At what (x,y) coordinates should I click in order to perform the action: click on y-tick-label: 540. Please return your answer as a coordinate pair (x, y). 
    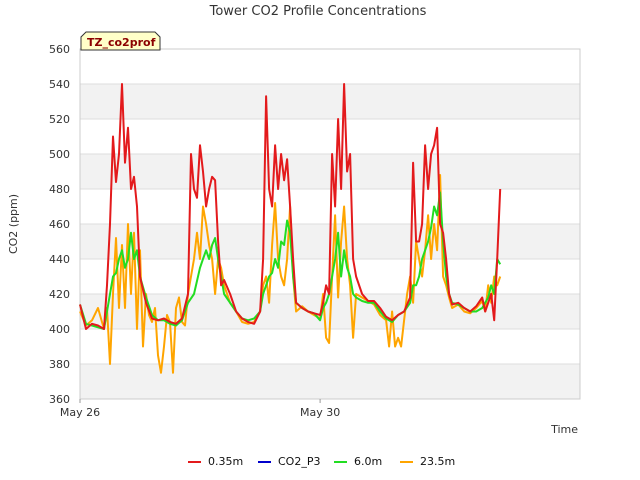
    Looking at the image, I should click on (59, 84).